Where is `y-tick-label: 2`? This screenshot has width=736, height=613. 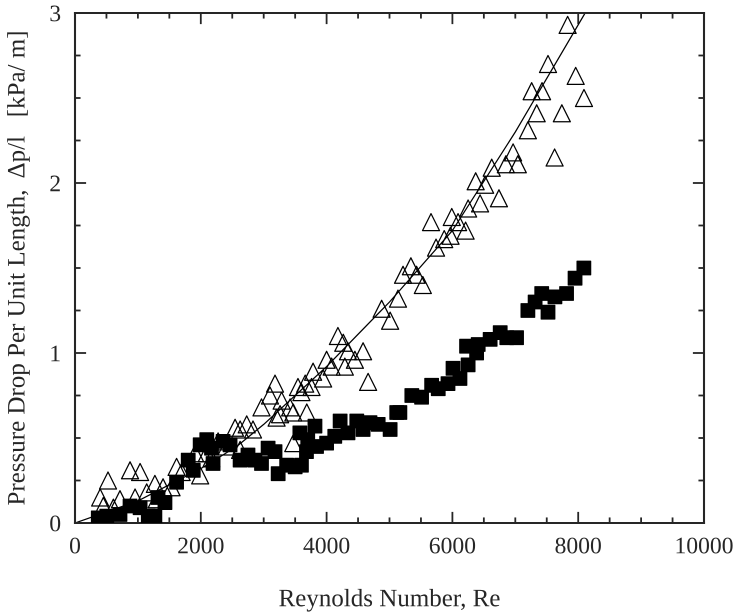 y-tick-label: 2 is located at coordinates (55, 184).